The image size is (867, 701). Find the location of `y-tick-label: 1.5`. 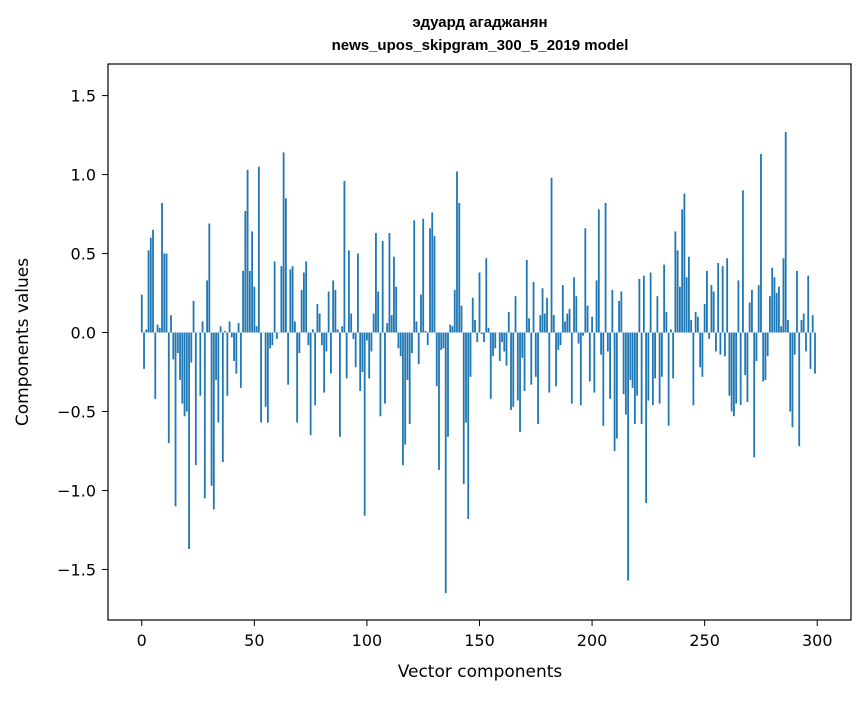

y-tick-label: 1.5 is located at coordinates (83, 96).